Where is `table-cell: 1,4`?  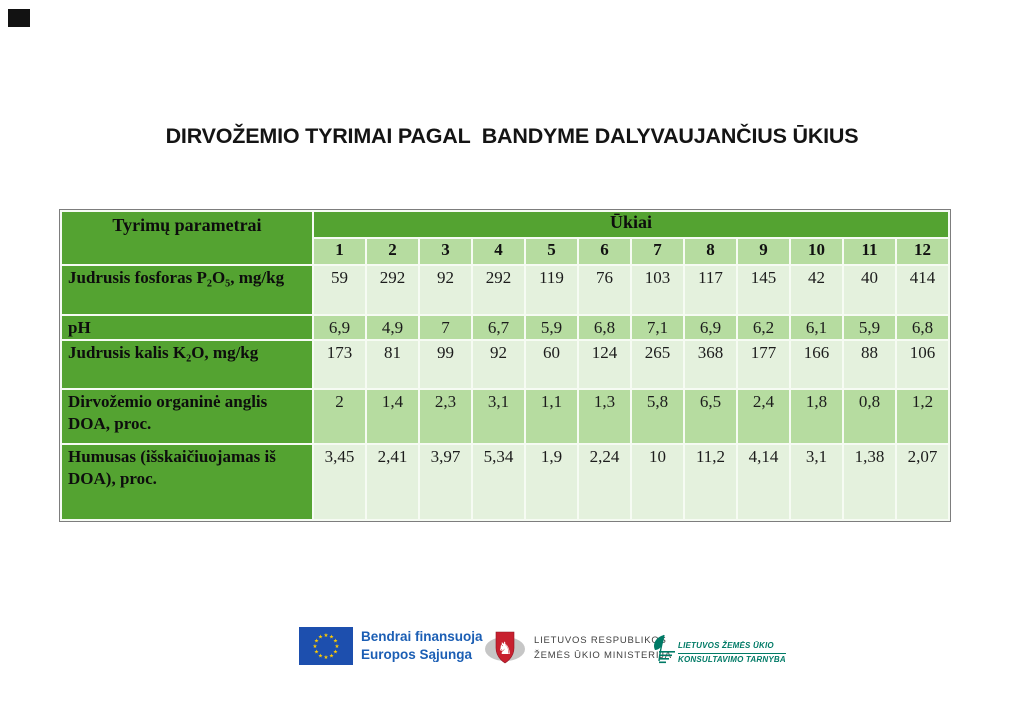
table-cell: 1,4 is located at coordinates (392, 416).